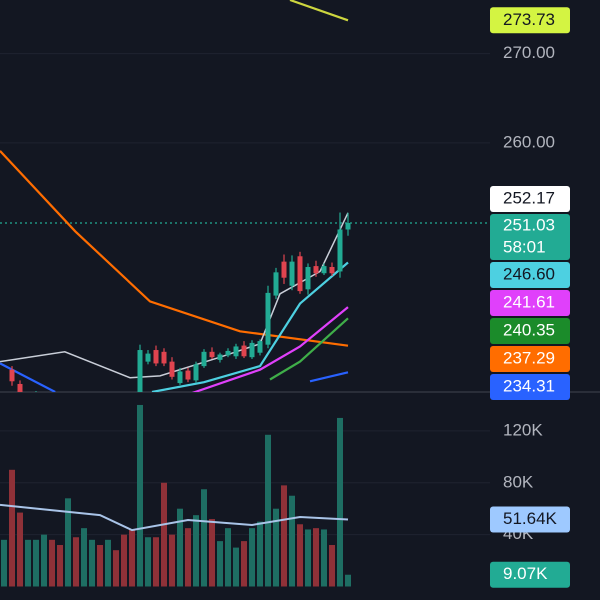 The width and height of the screenshot is (600, 600). I want to click on volume-tick-label: 120K, so click(523, 429).